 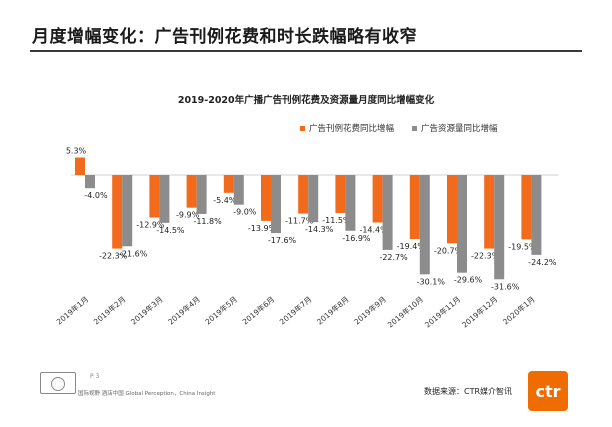 I want to click on category-label-9: 2019年10月, so click(x=405, y=312).